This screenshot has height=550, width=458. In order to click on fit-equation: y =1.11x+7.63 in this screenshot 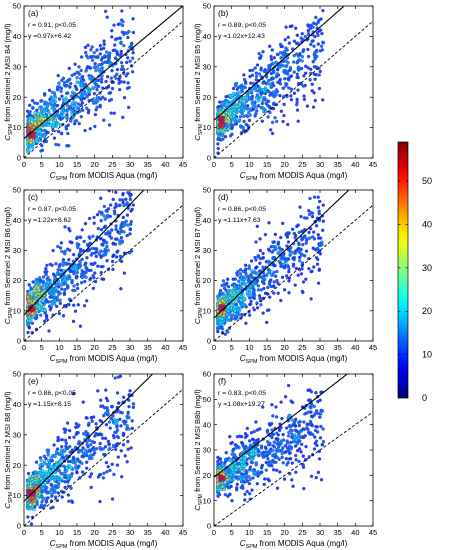, I will do `click(239, 220)`.